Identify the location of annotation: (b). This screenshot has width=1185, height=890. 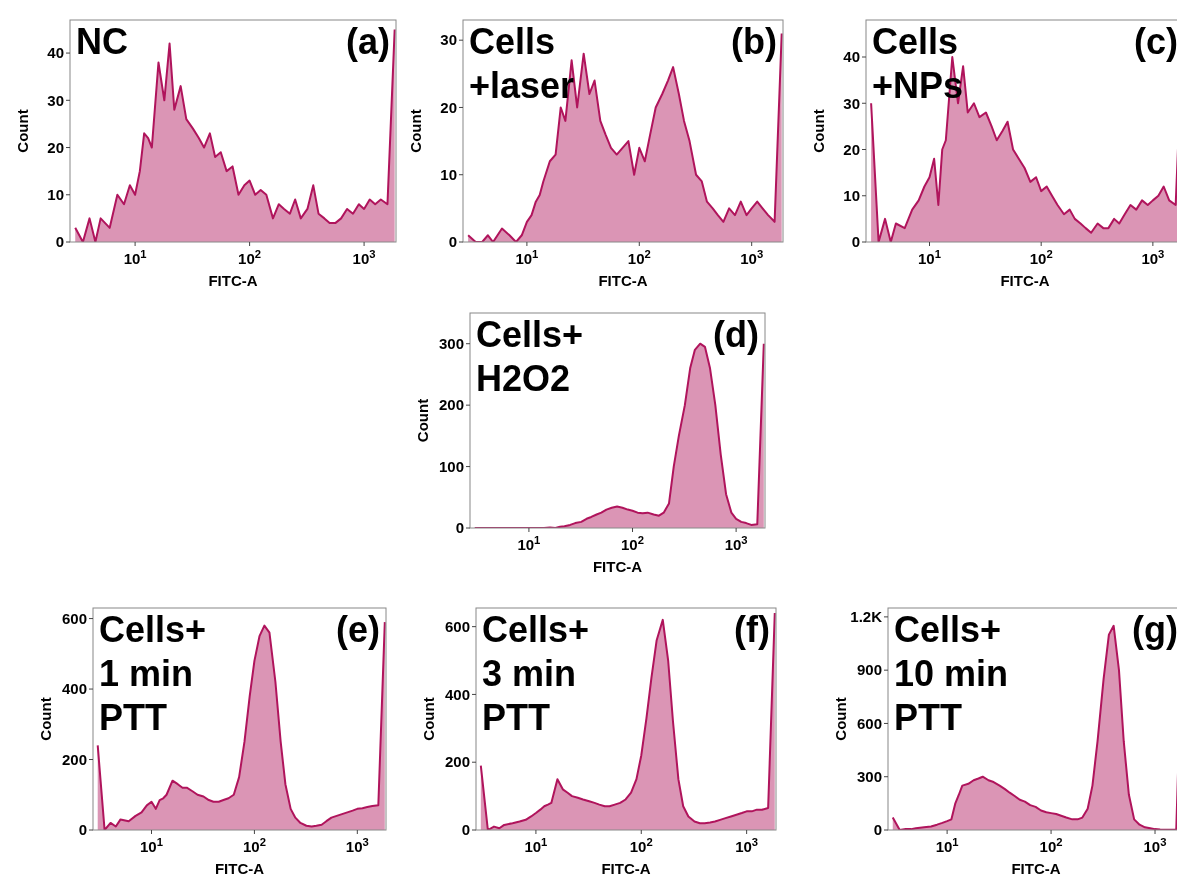
(754, 41).